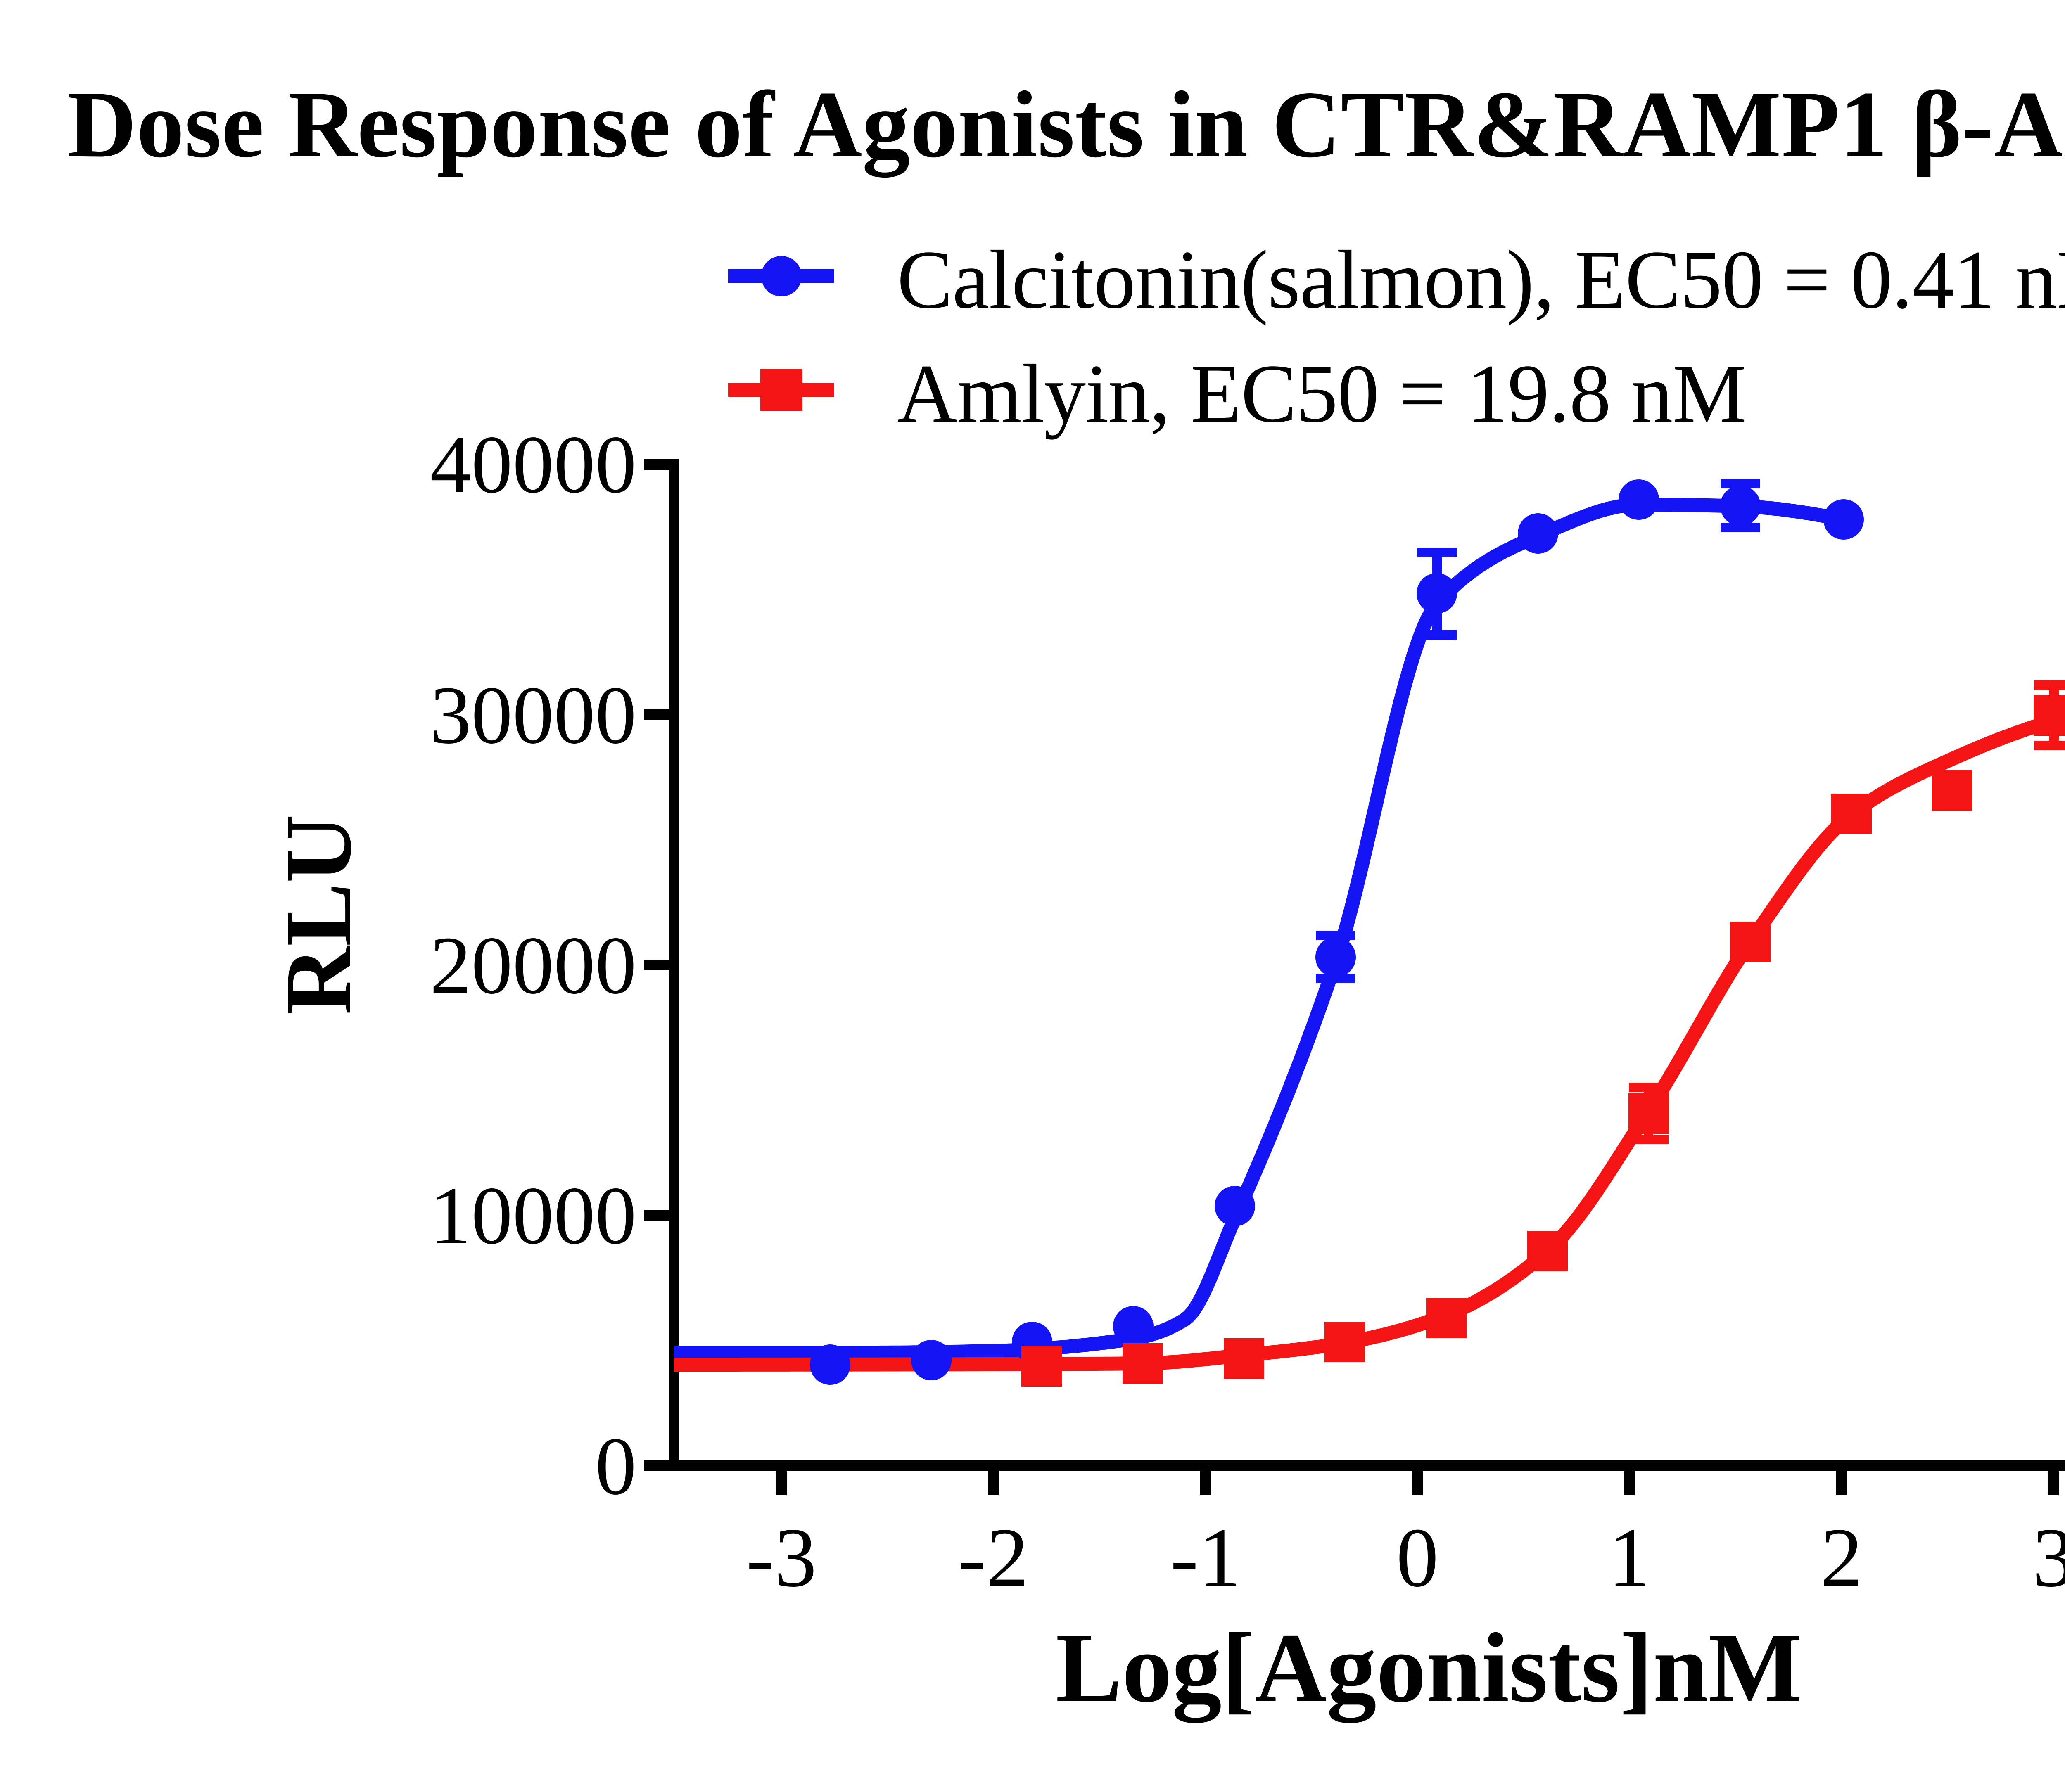 Image resolution: width=2065 pixels, height=1792 pixels. Describe the element at coordinates (1429, 1668) in the screenshot. I see `svg-text: Log[Agonists]nM` at that location.